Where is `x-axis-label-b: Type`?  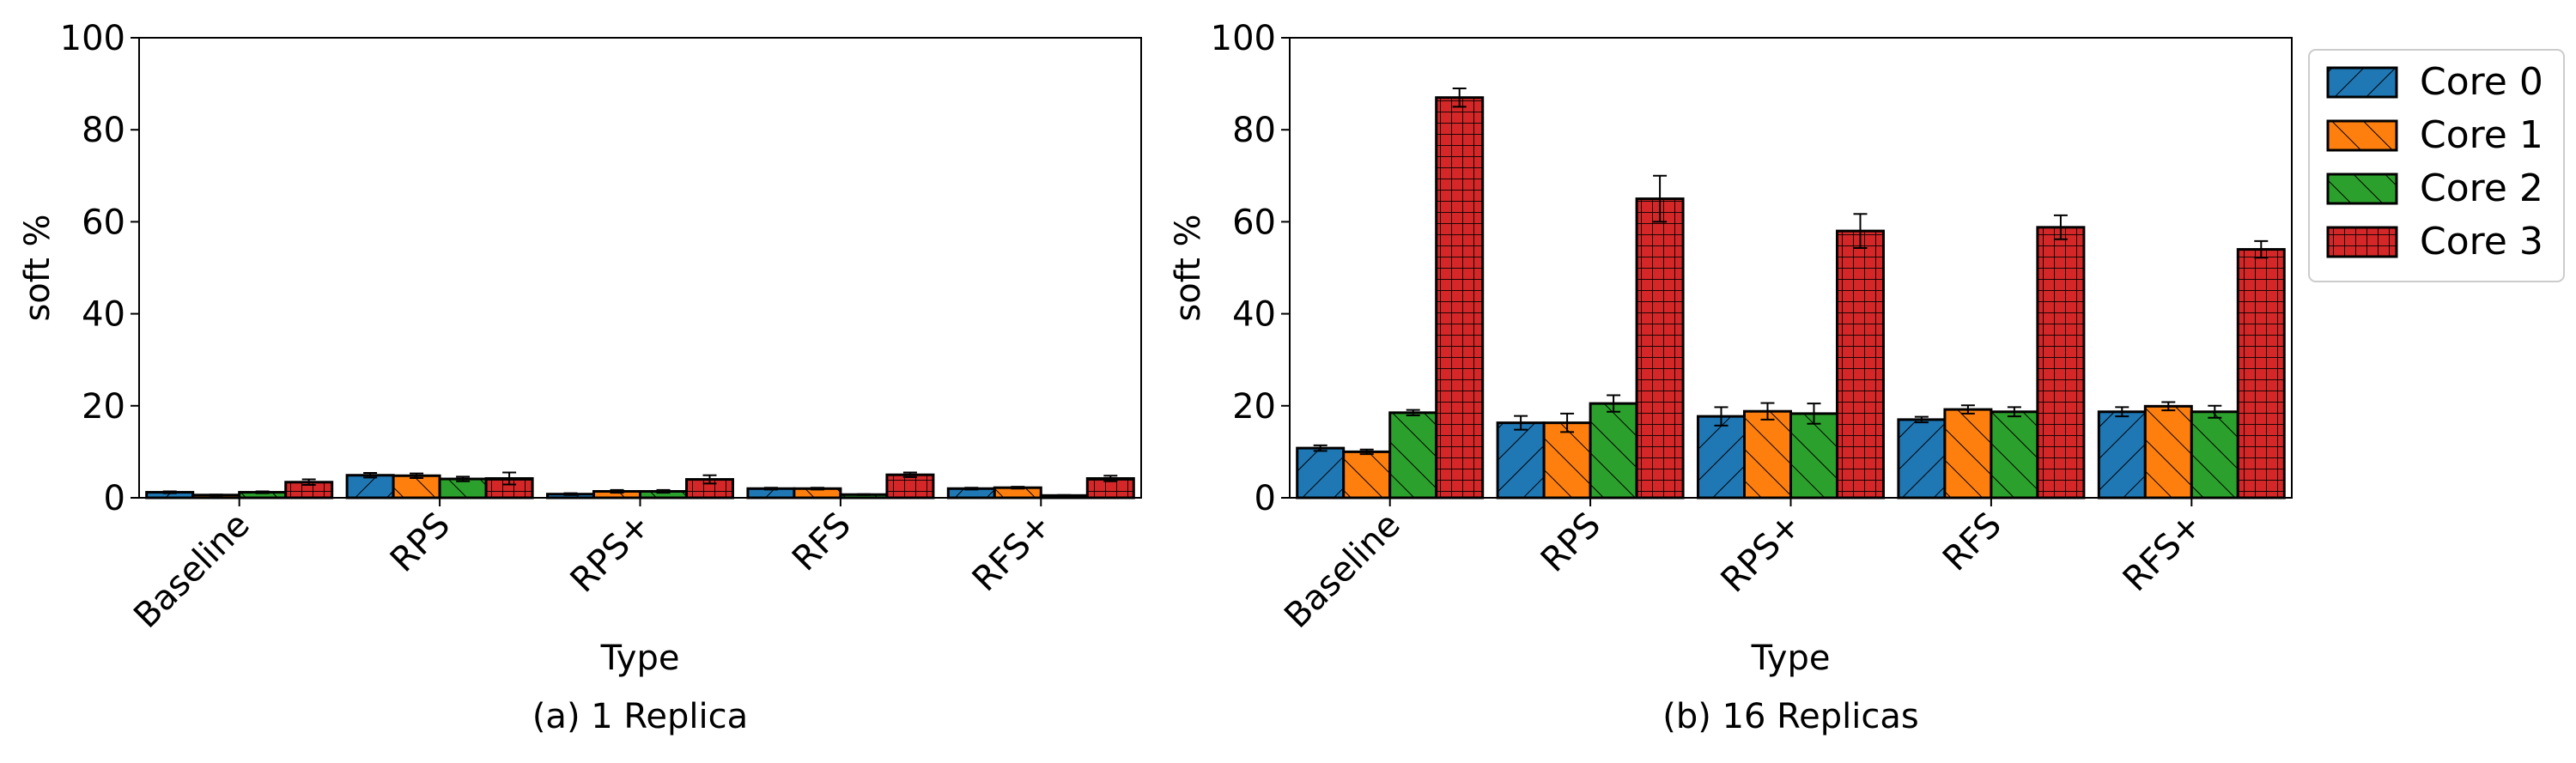 x-axis-label-b: Type is located at coordinates (1791, 658).